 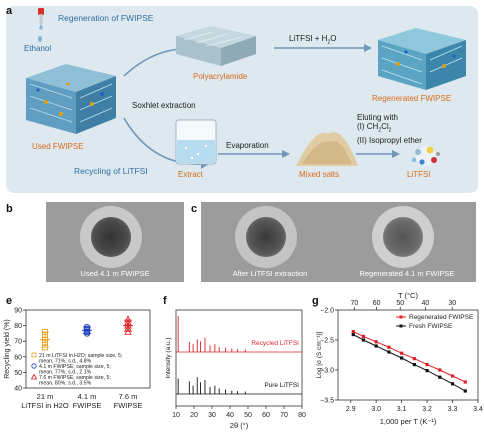 What do you see at coordinates (164, 105) in the screenshot?
I see `soxhlet-label: Soxhlet extraction` at bounding box center [164, 105].